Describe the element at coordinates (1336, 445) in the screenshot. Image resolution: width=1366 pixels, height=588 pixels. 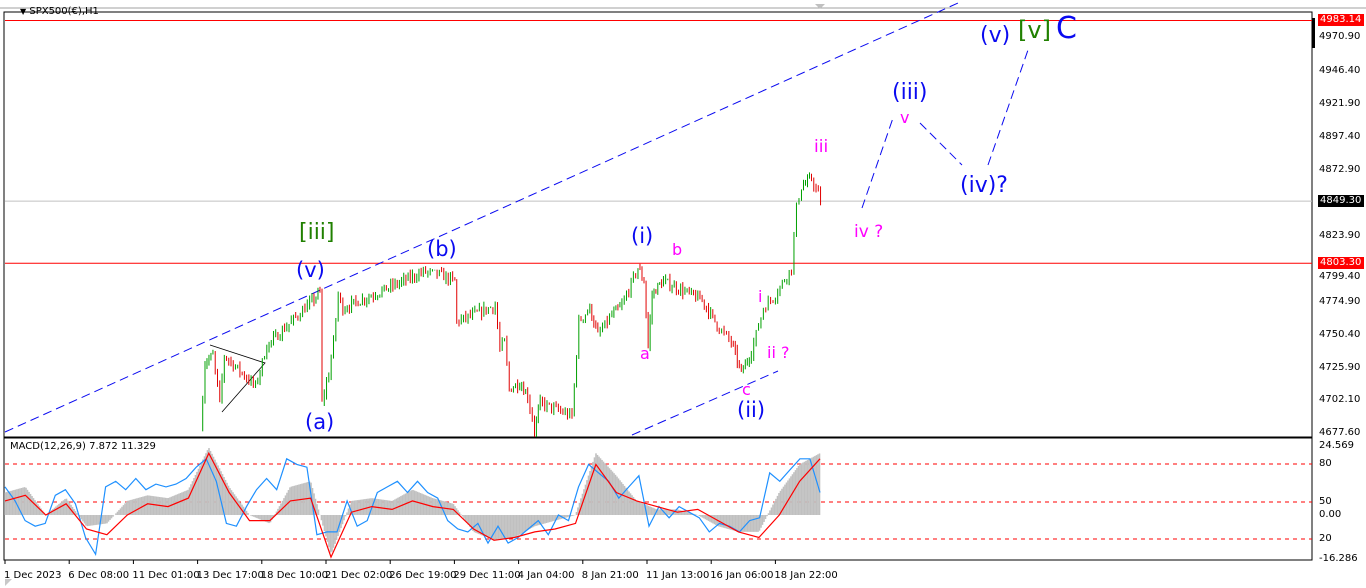
I see `macd-axis-label: 24.569` at that location.